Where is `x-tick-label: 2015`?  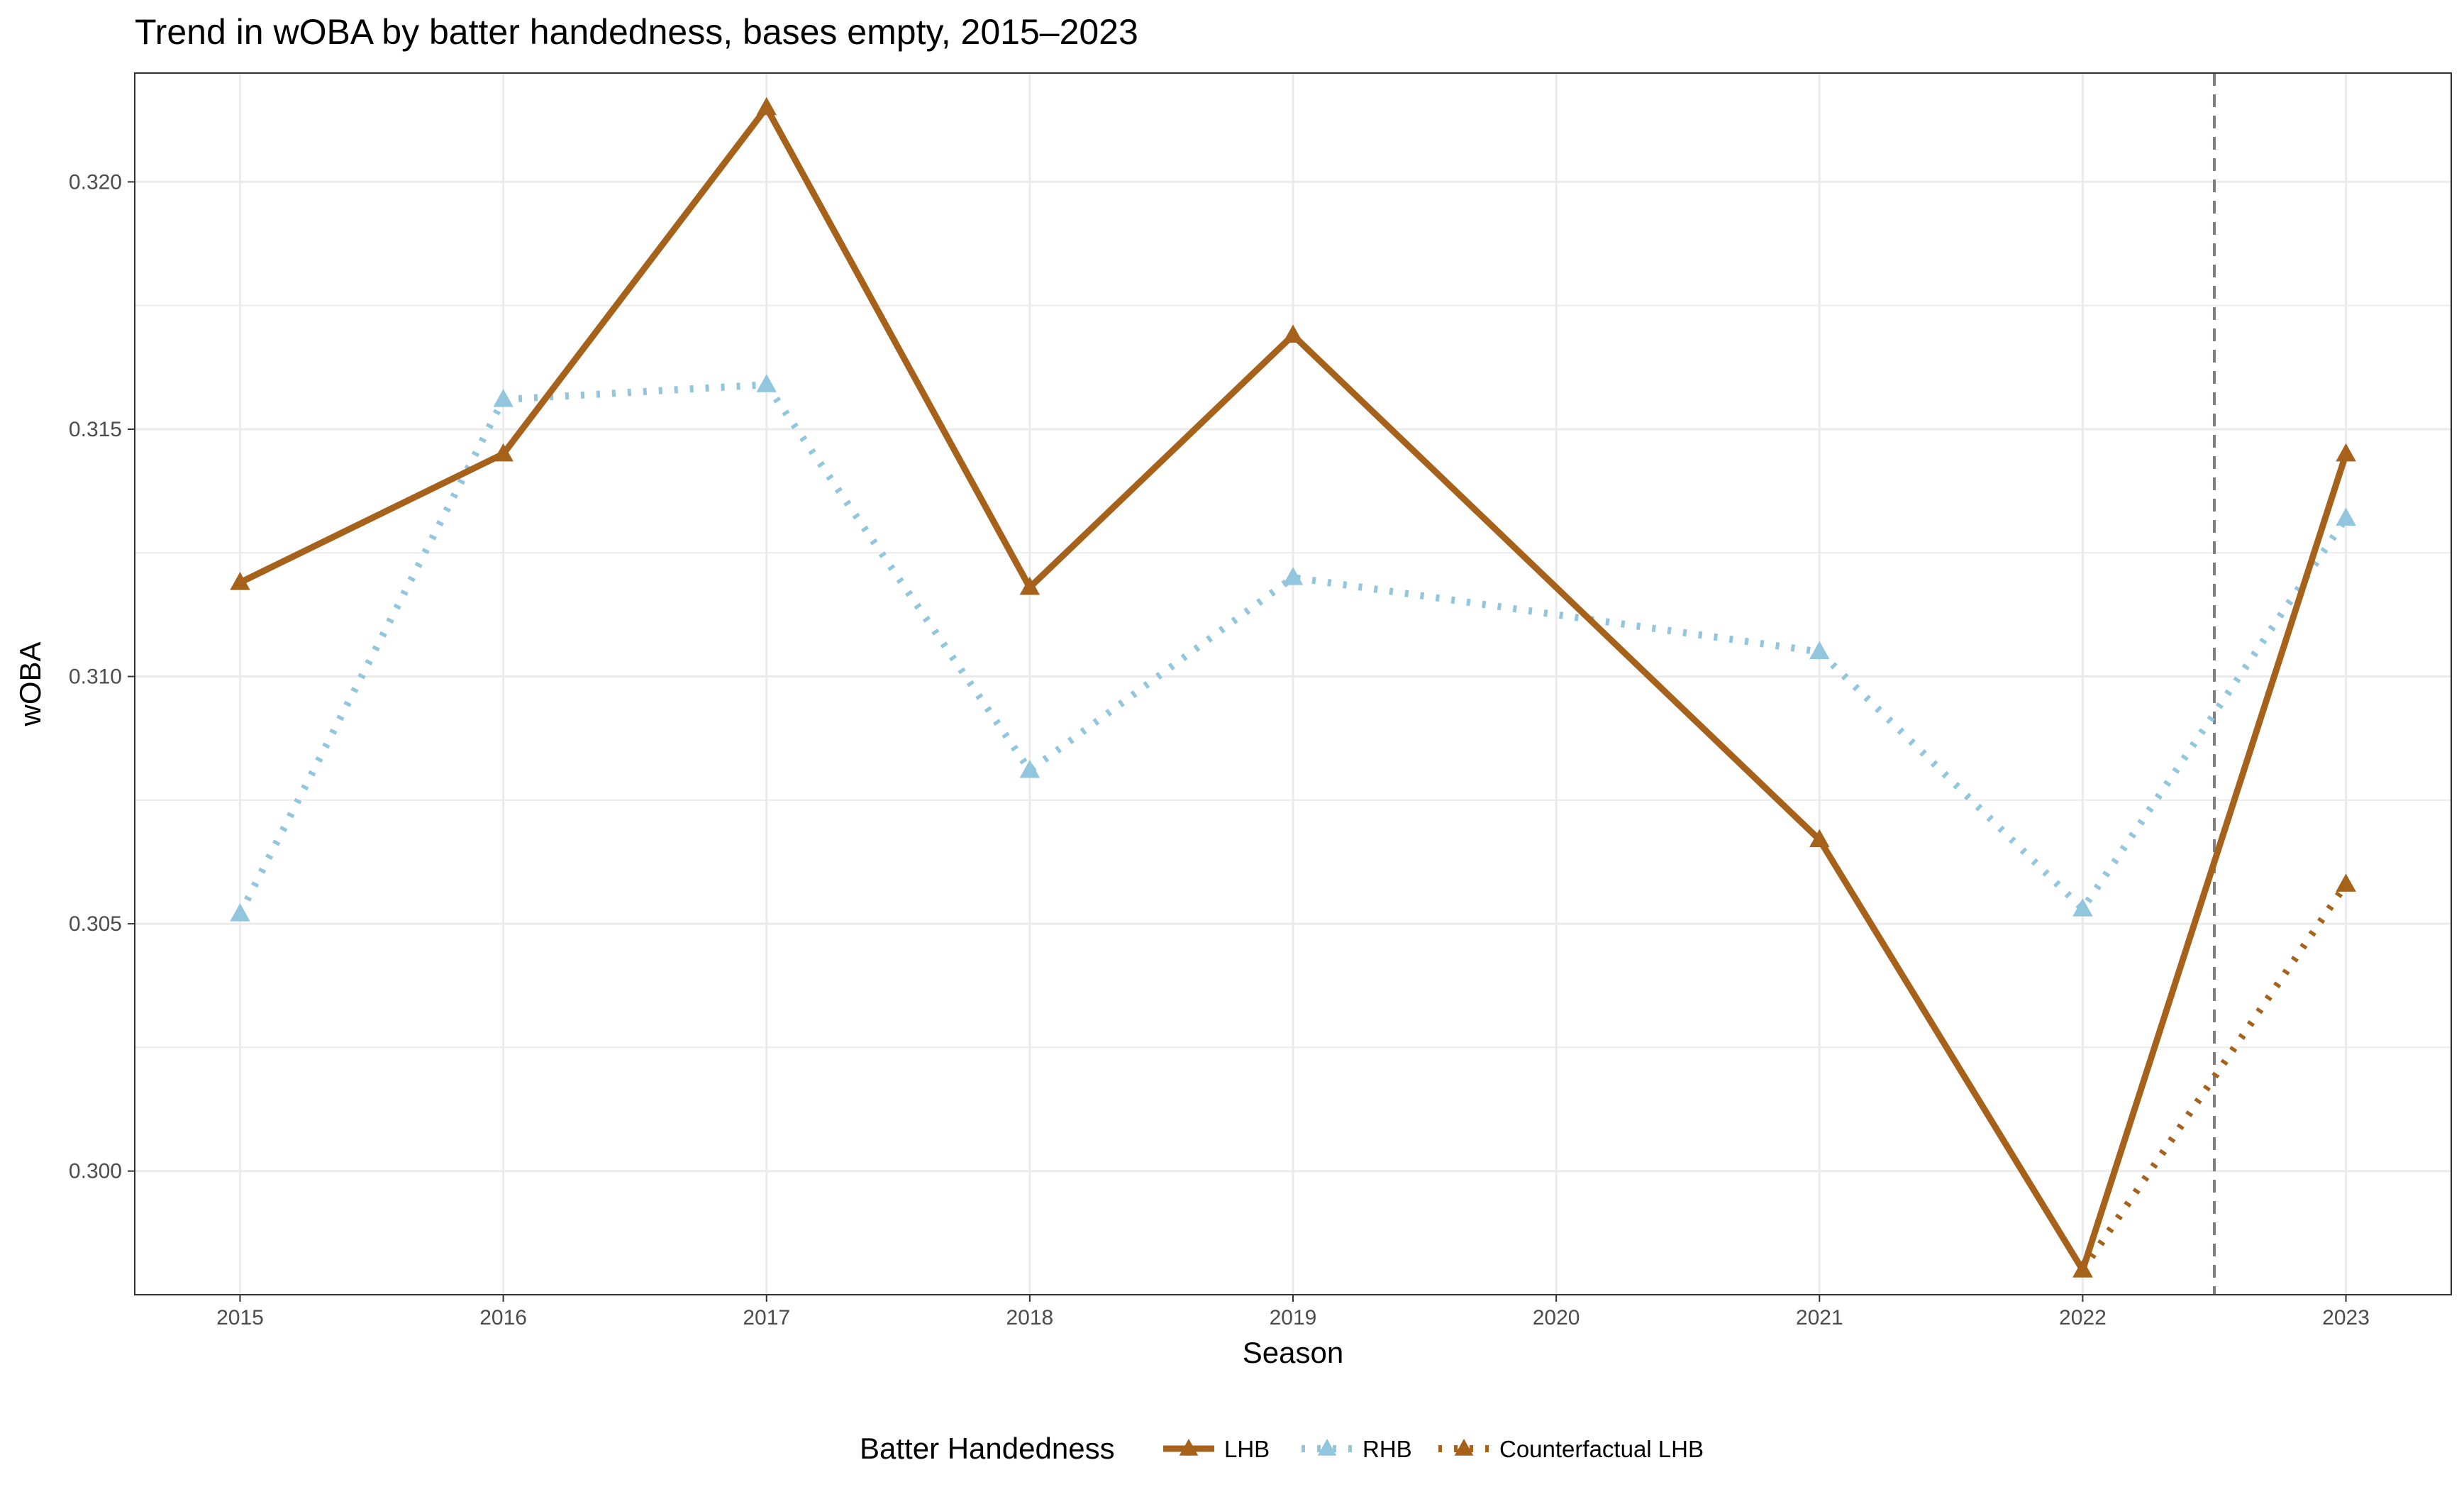
x-tick-label: 2015 is located at coordinates (240, 1317).